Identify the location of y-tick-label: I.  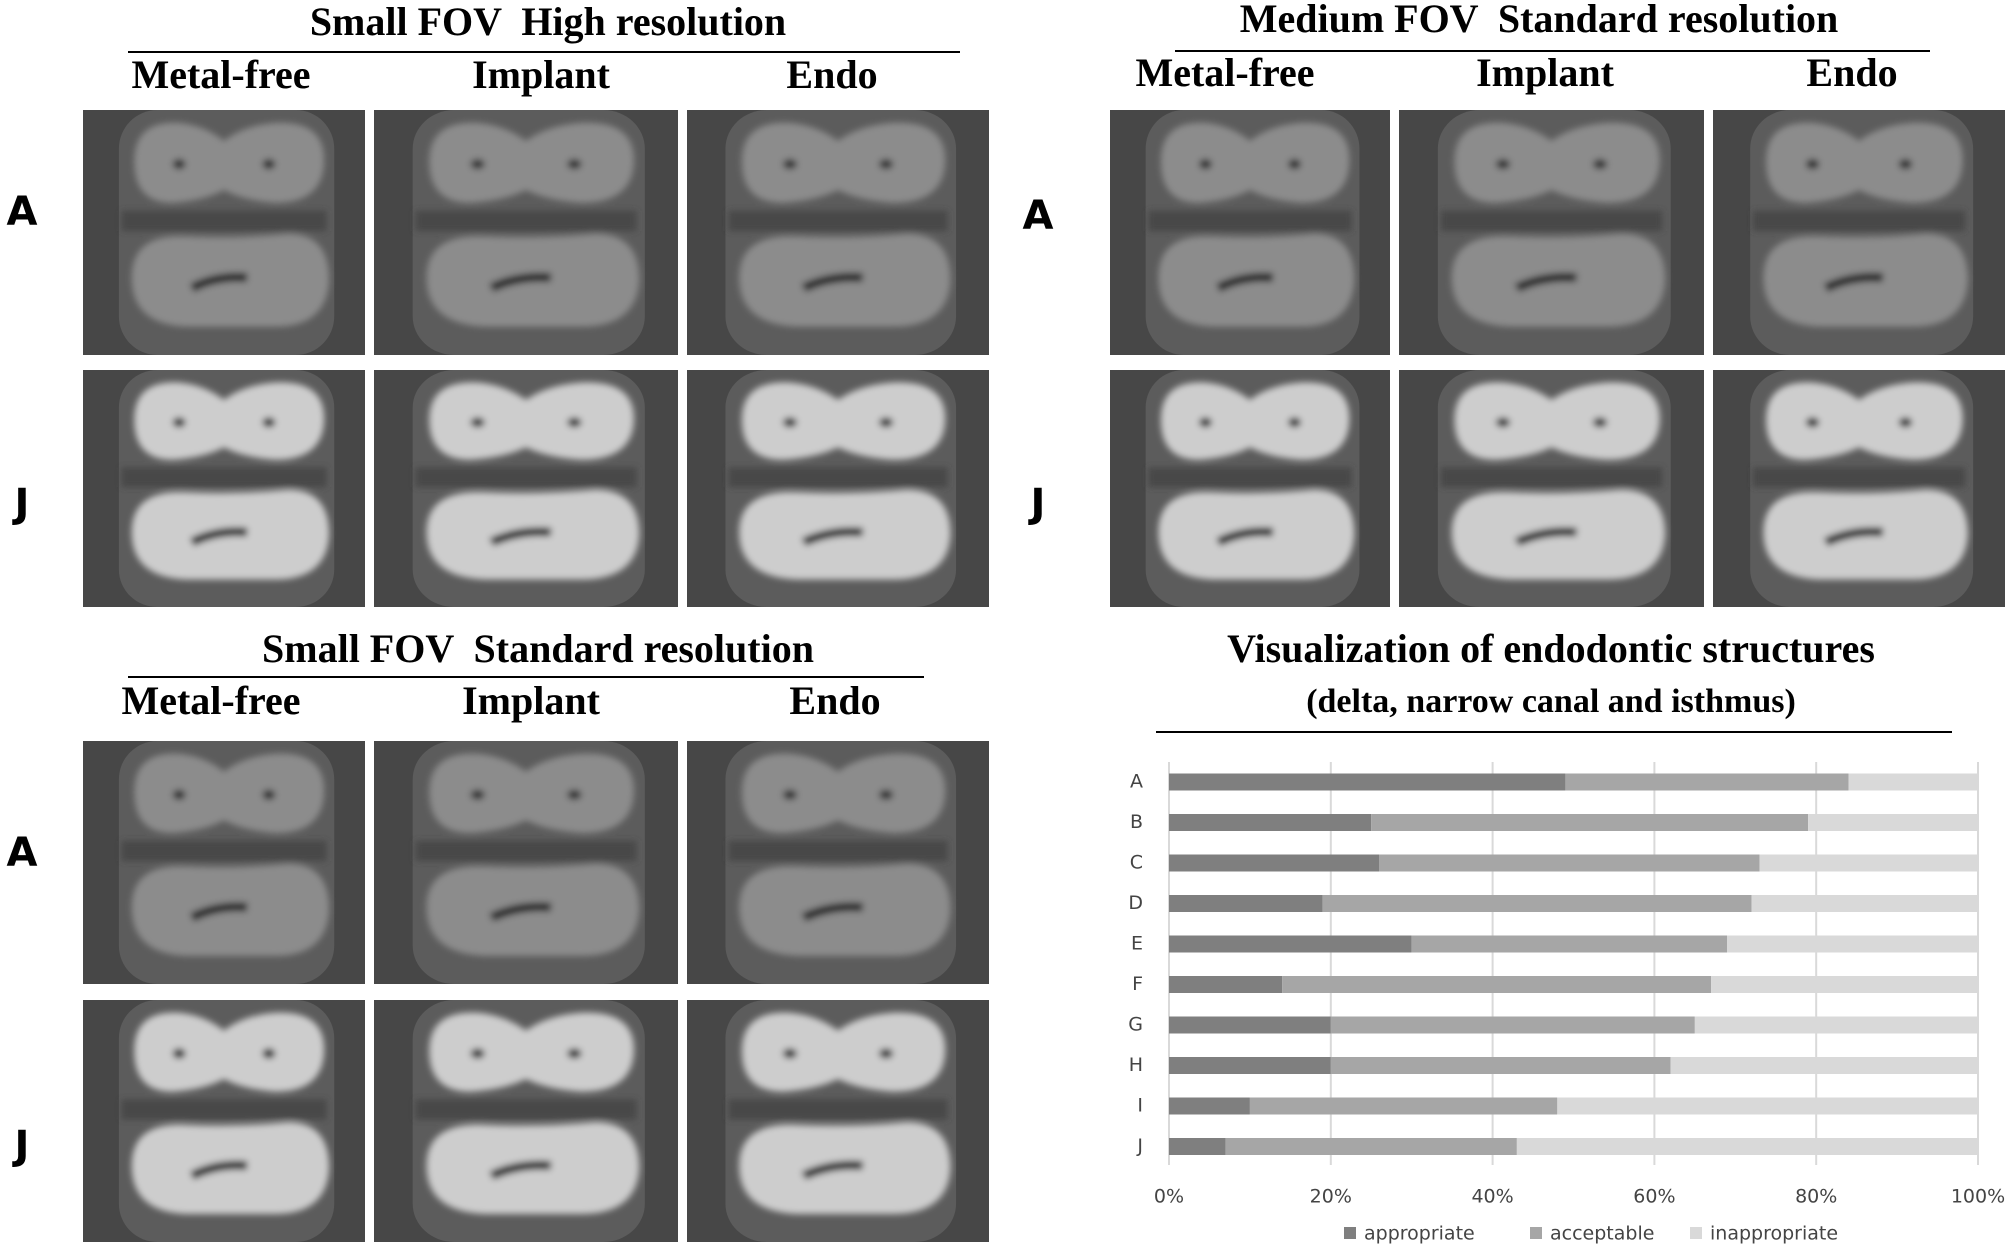
(1140, 1106).